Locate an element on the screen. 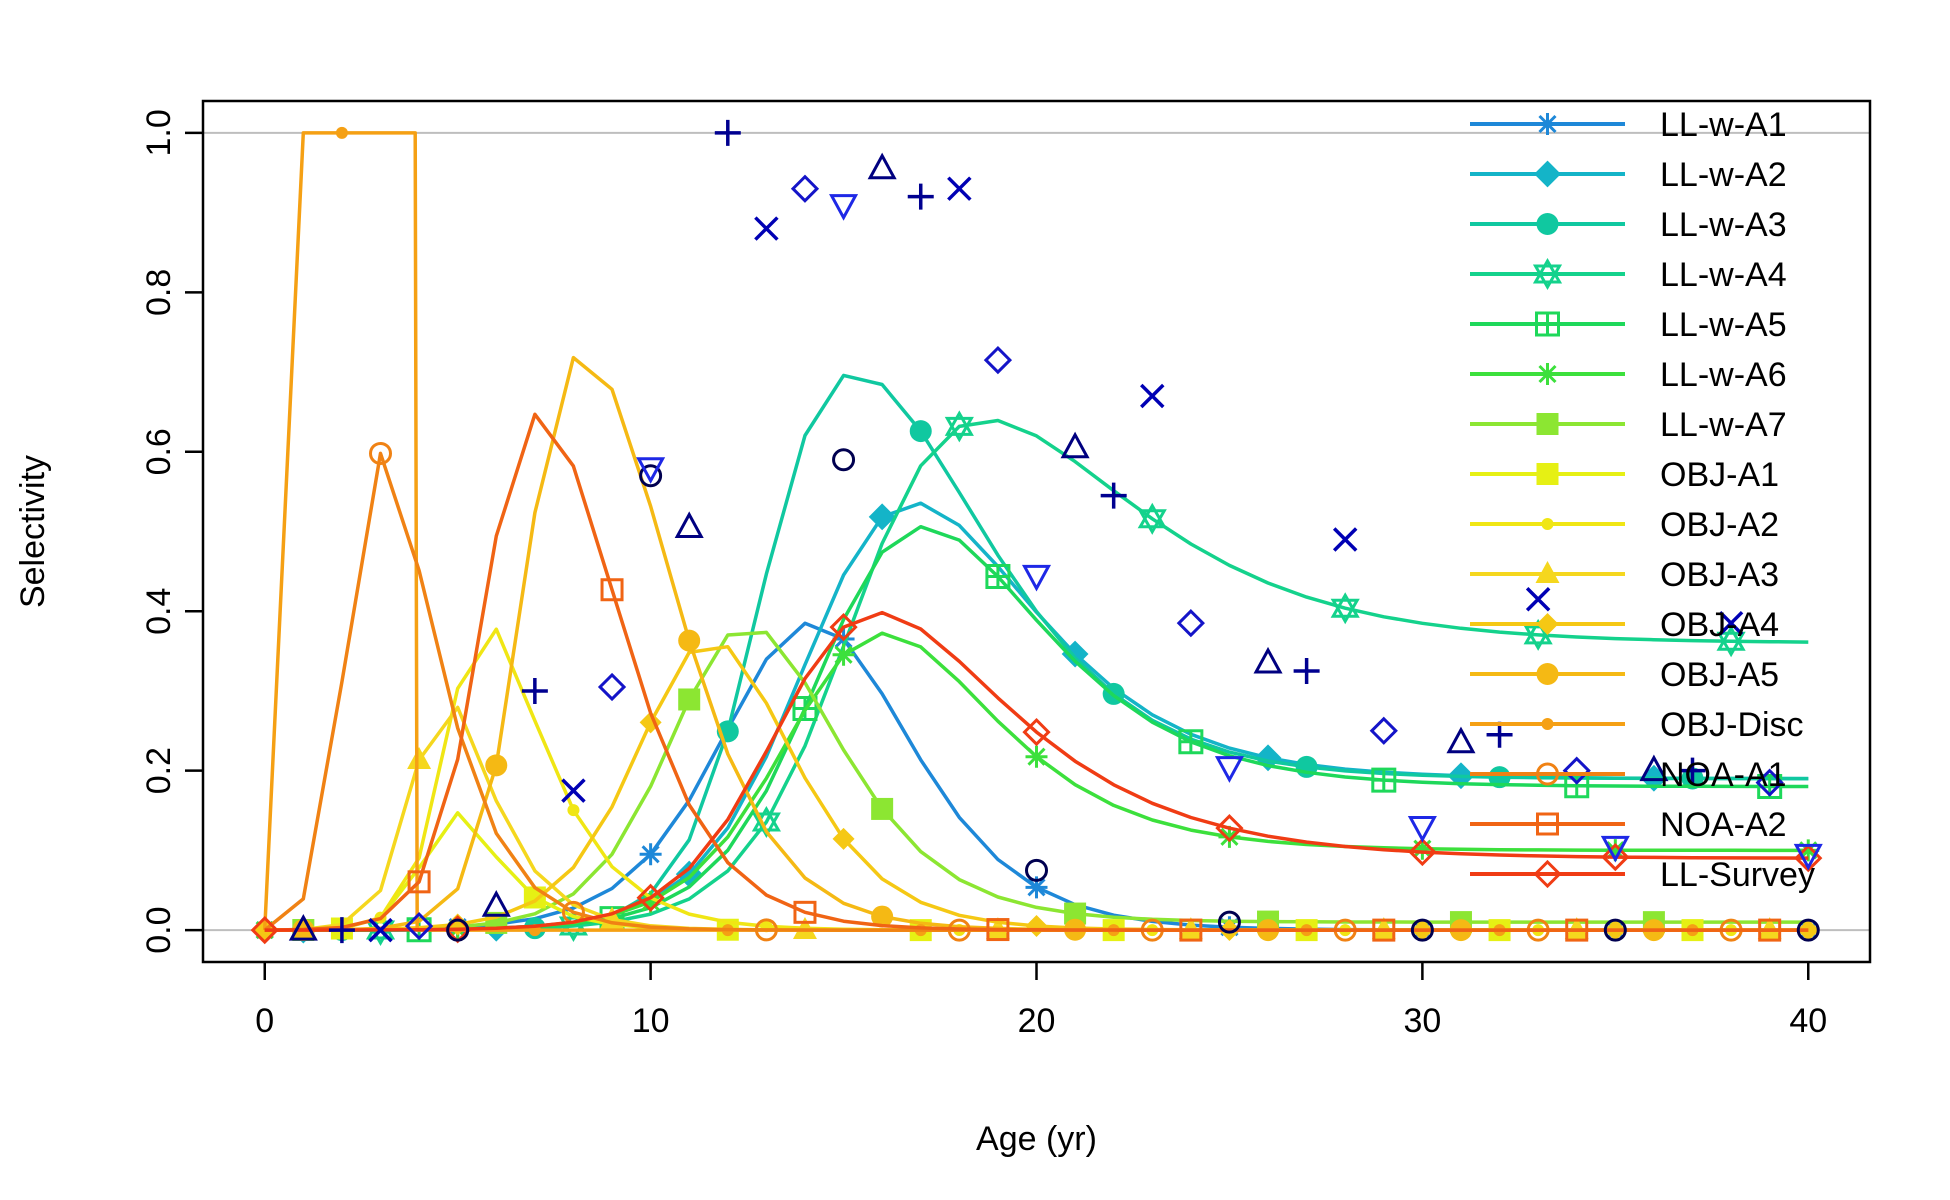  y-tick-label: 0.8 is located at coordinates (159, 292).